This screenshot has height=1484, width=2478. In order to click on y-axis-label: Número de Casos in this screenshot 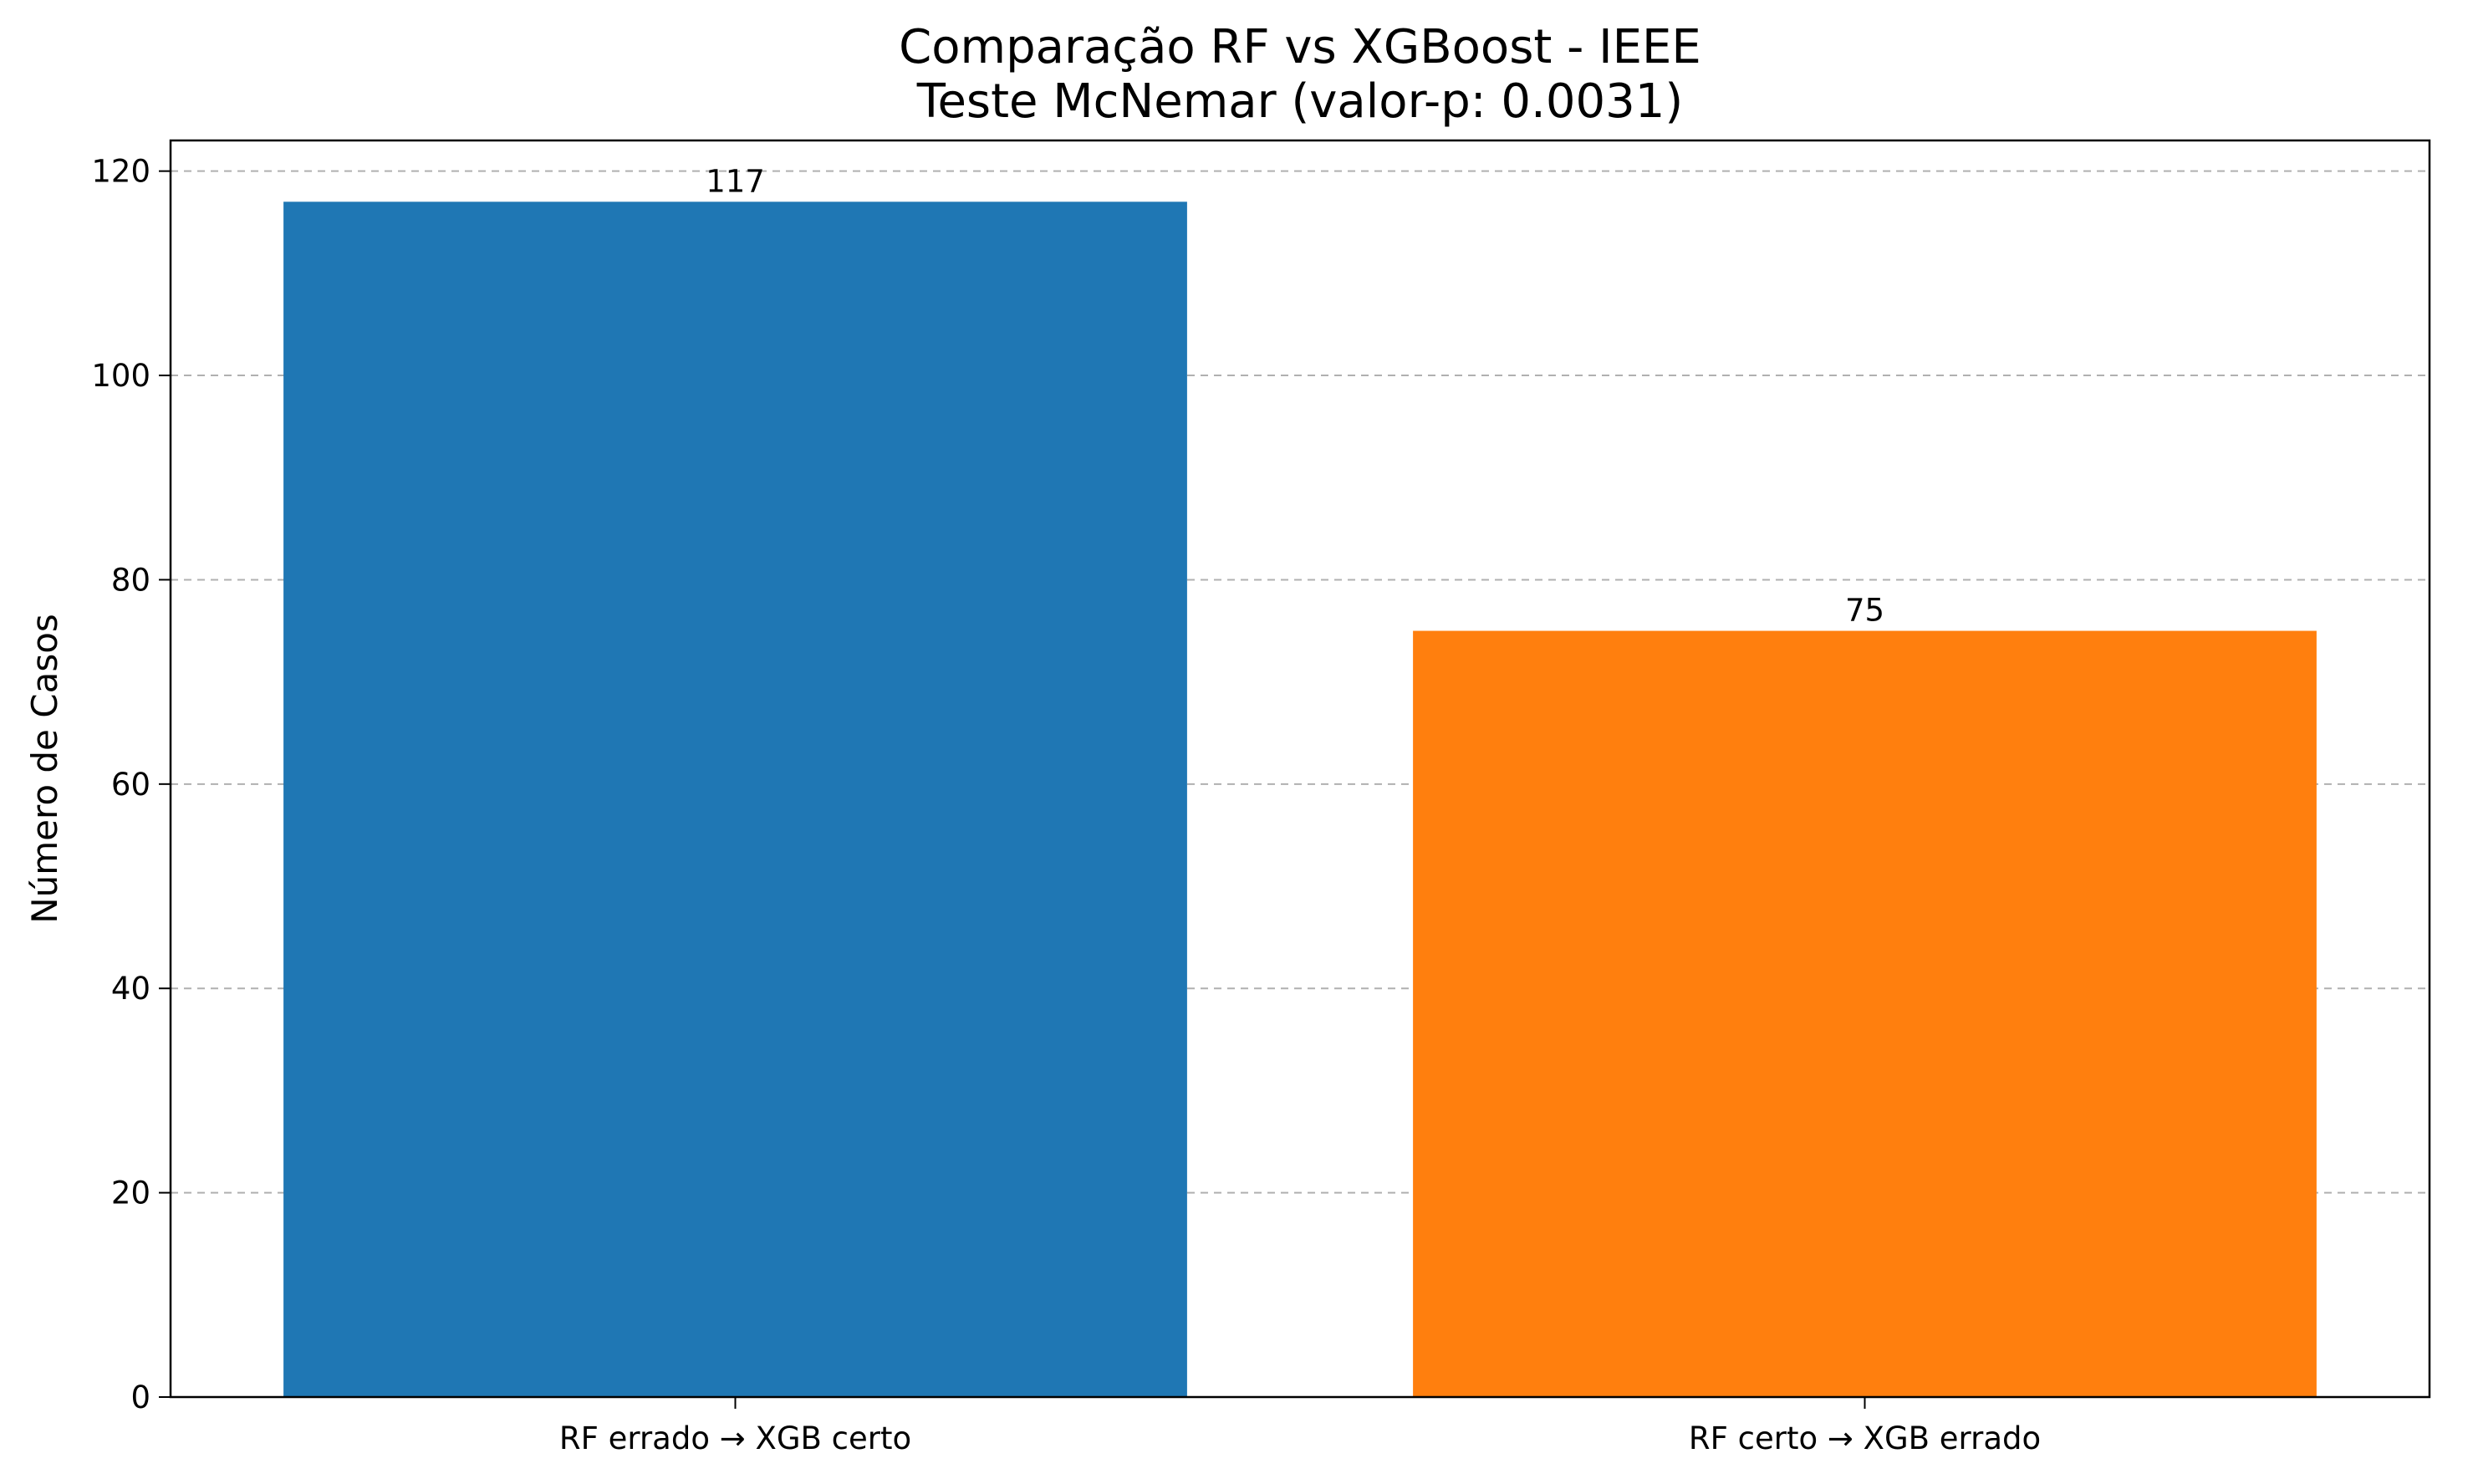, I will do `click(44, 769)`.